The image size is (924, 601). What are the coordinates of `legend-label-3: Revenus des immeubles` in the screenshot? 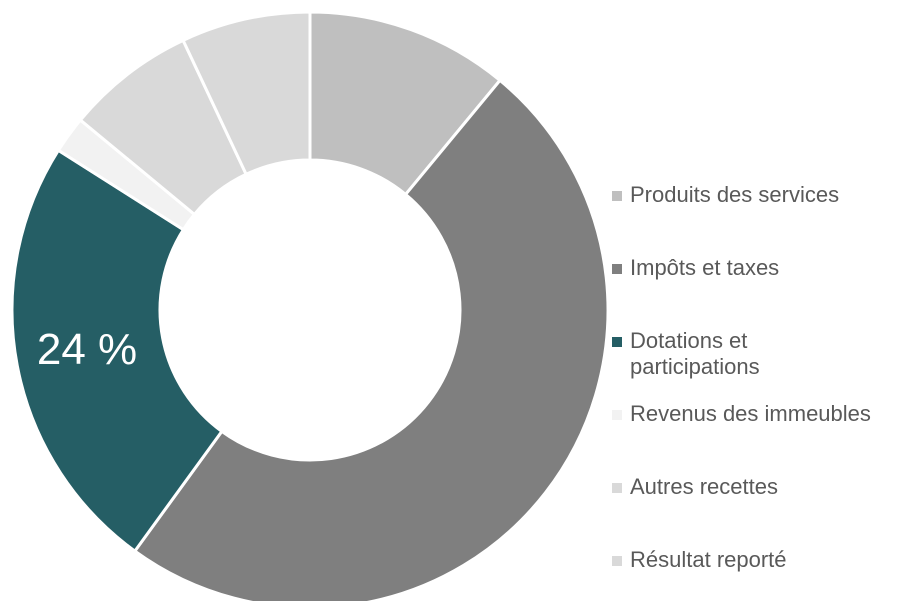 It's located at (750, 413).